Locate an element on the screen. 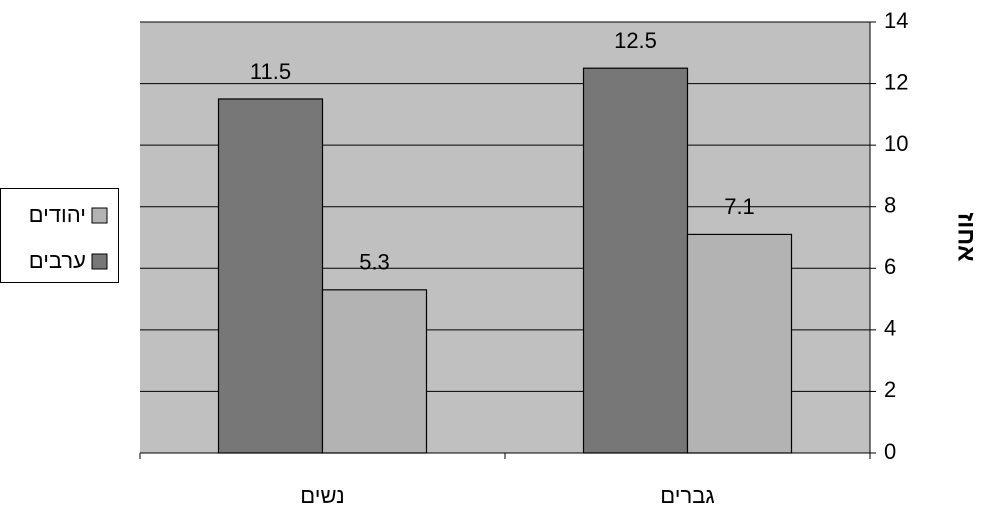 The width and height of the screenshot is (1001, 523). y-tick-label: 4 is located at coordinates (890, 328).